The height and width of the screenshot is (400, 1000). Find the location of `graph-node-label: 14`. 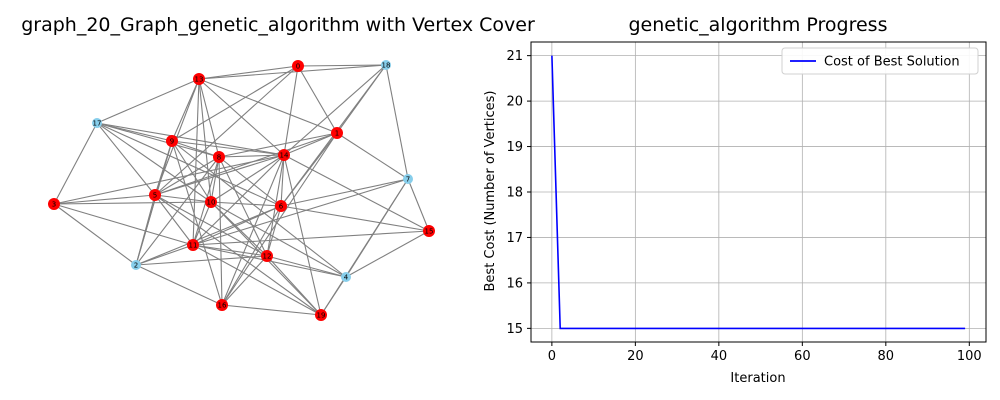

graph-node-label: 14 is located at coordinates (284, 156).